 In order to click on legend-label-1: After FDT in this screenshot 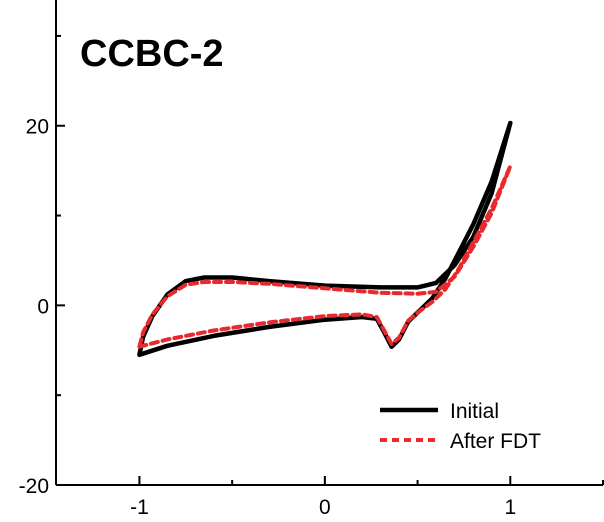, I will do `click(495, 441)`.